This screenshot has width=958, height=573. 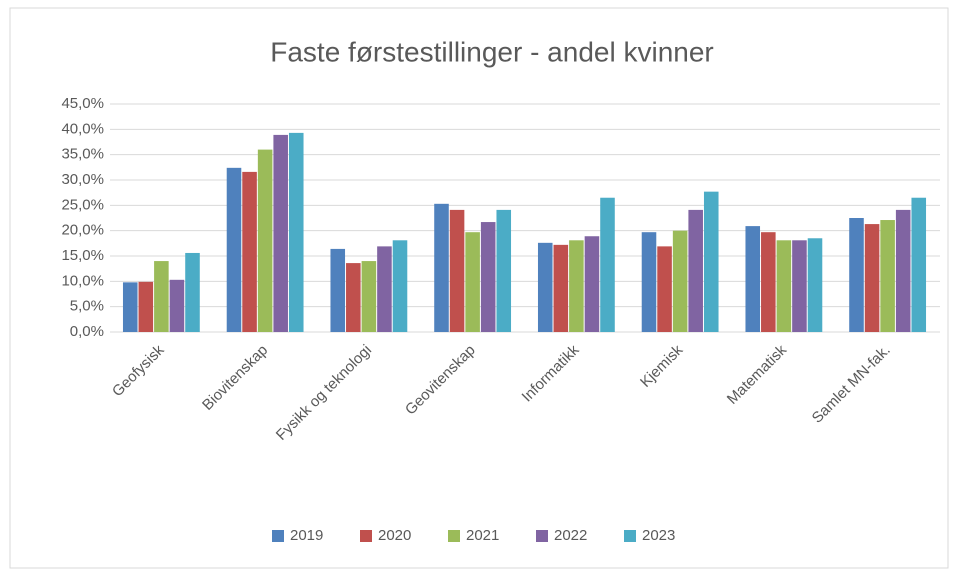 I want to click on y-tick-label: 5,0%, so click(x=87, y=306).